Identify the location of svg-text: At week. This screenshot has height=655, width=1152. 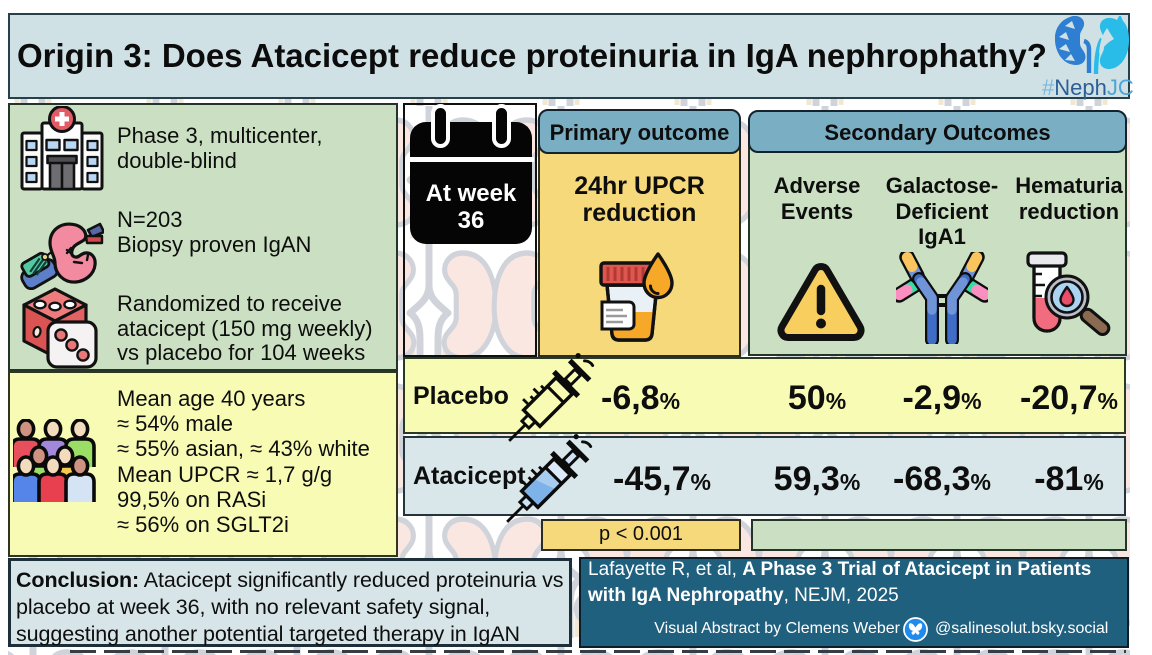
(471, 193).